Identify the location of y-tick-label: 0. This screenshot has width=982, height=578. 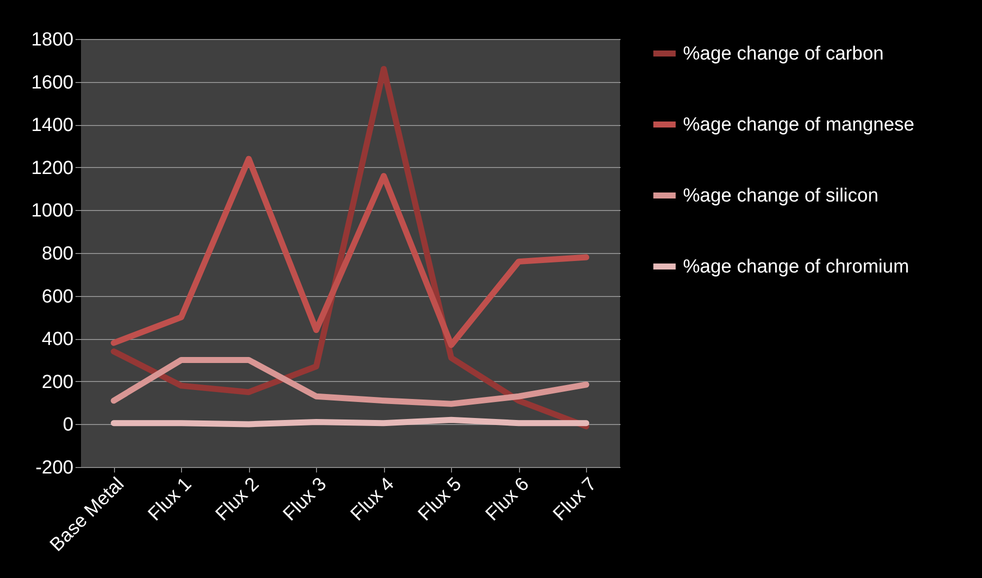
(68, 425).